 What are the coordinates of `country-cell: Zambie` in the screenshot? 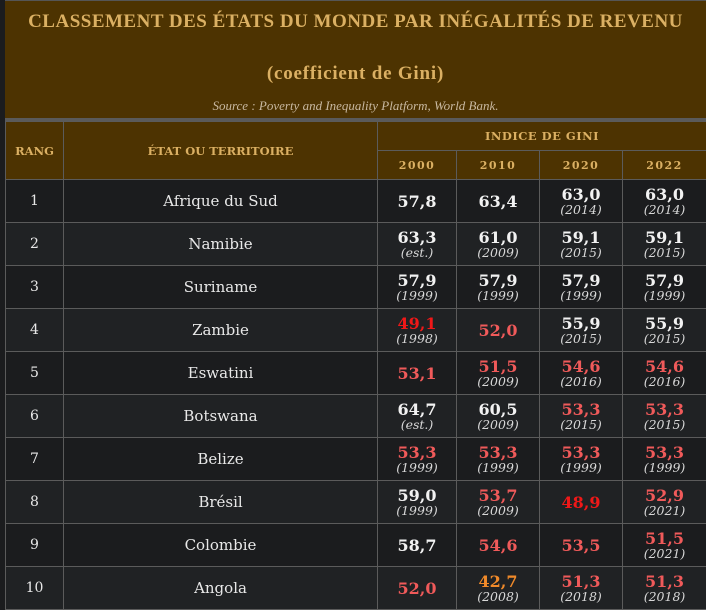 It's located at (221, 330).